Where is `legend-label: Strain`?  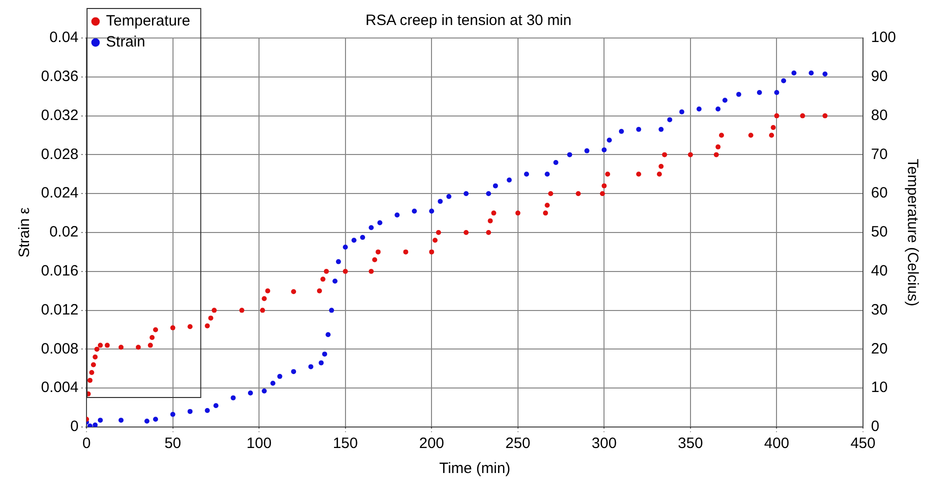
legend-label: Strain is located at coordinates (126, 42).